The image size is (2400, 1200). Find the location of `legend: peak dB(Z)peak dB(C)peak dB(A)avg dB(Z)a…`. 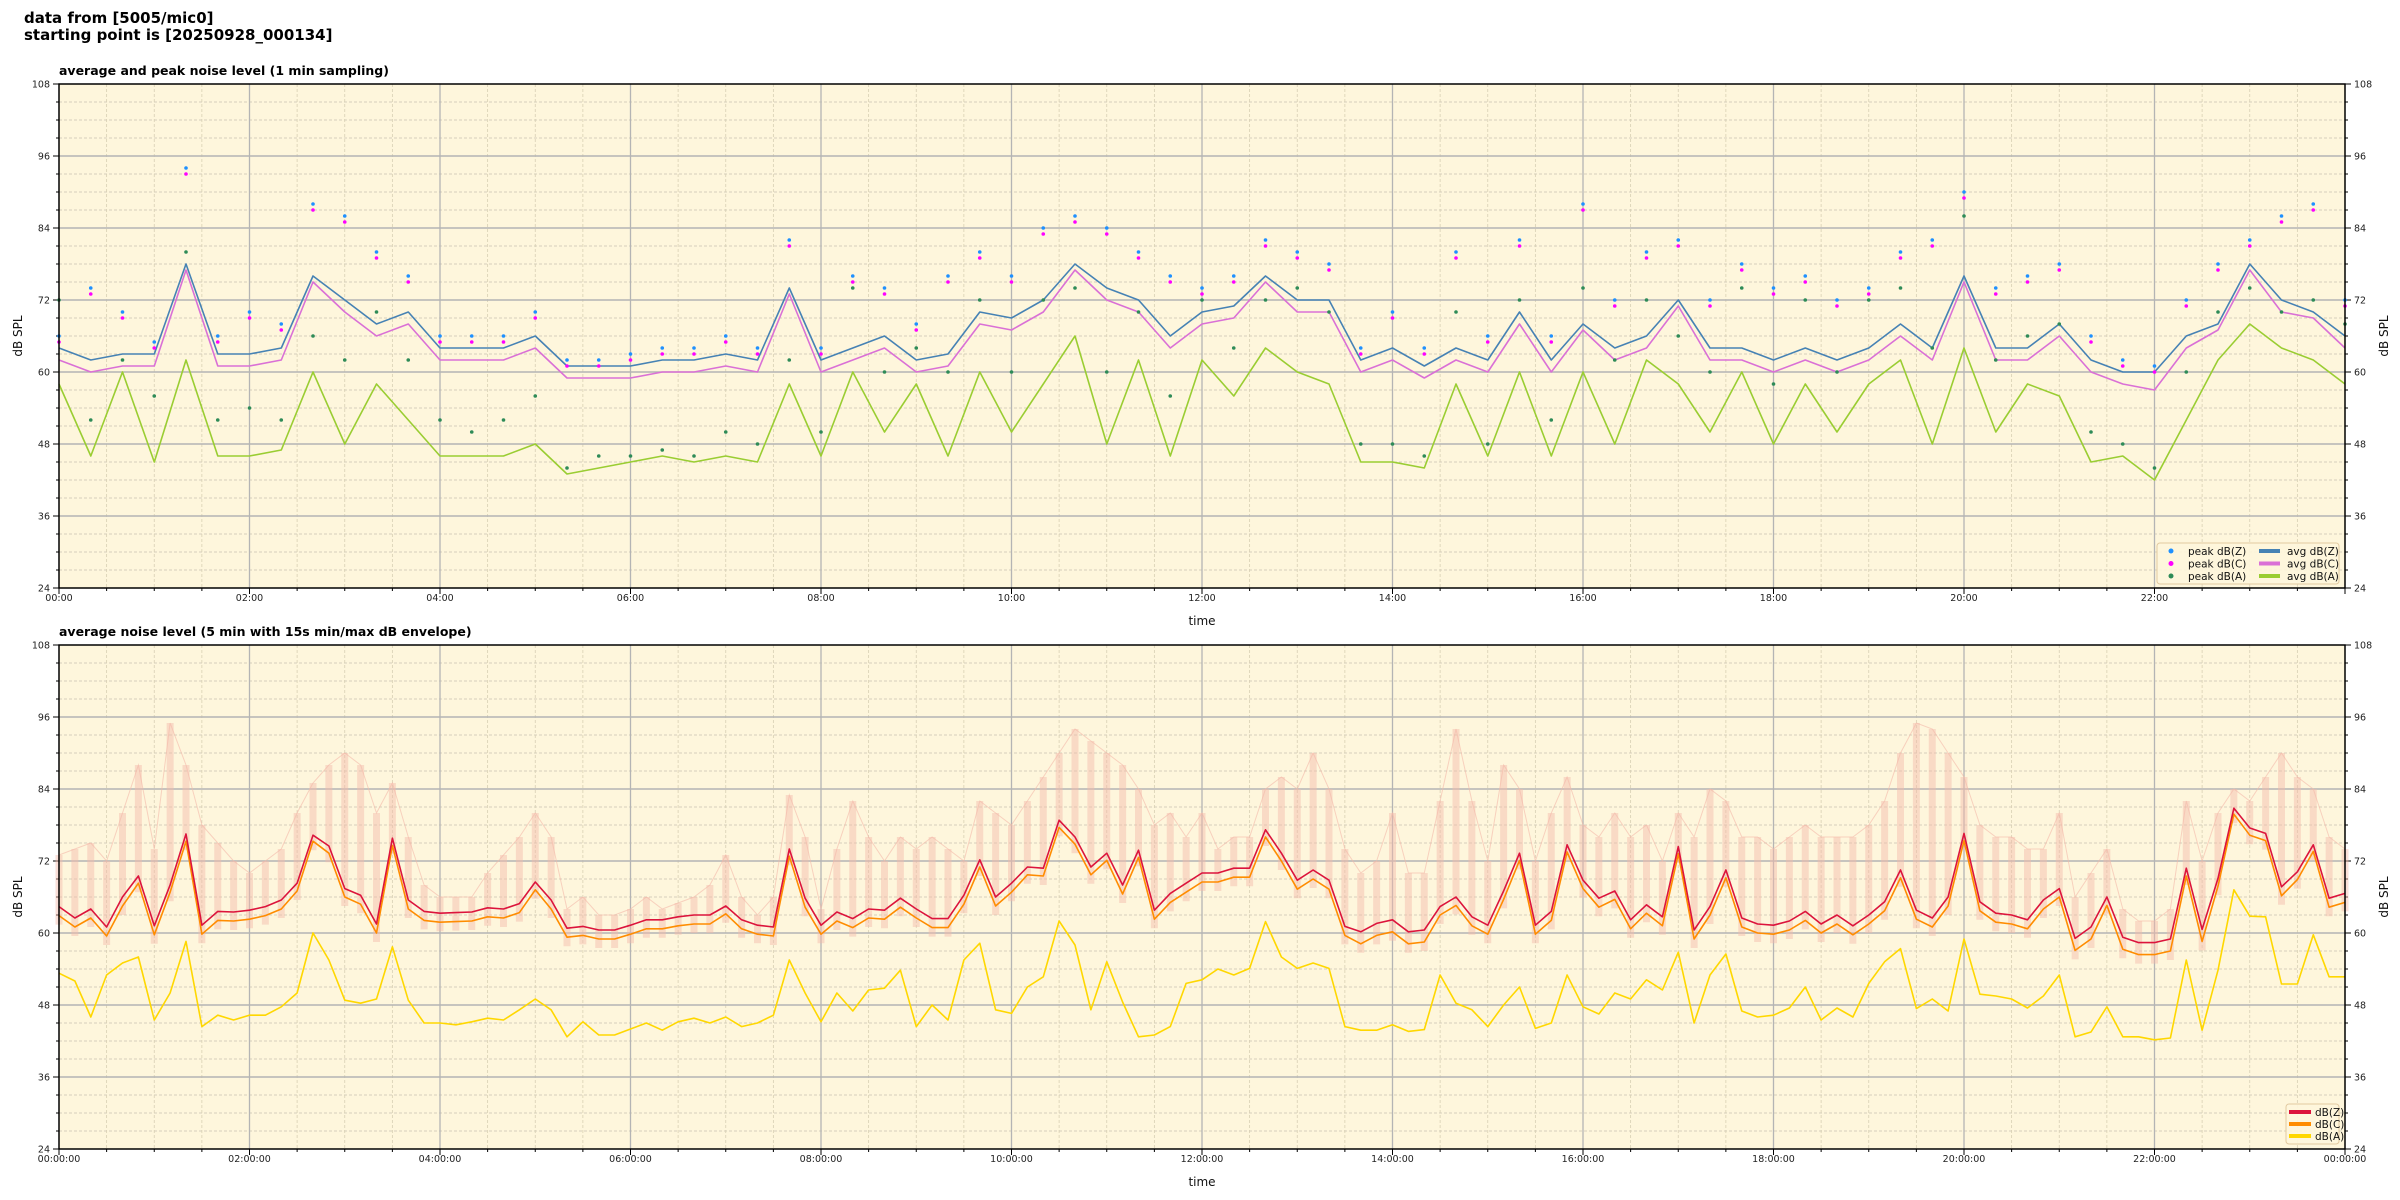

legend: peak dB(Z)peak dB(C)peak dB(A)avg dB(Z)a… is located at coordinates (2248, 563).